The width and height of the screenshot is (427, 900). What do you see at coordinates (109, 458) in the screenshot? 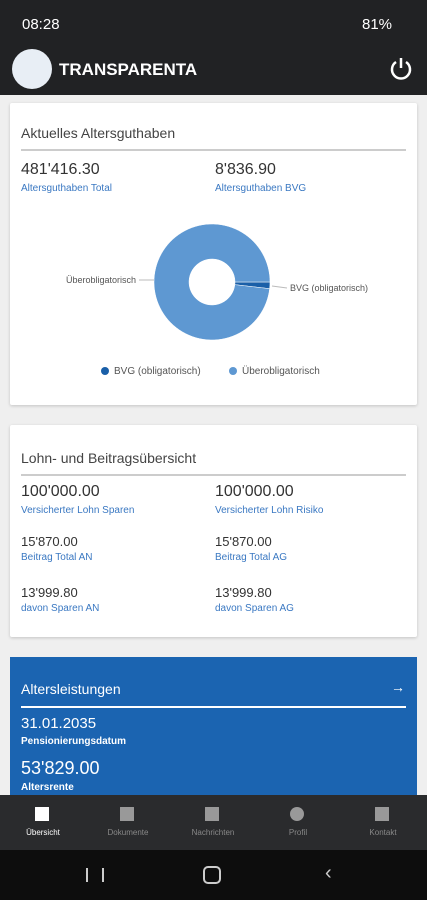
I see `card-title: Lohn- und Beitragsübersicht` at bounding box center [109, 458].